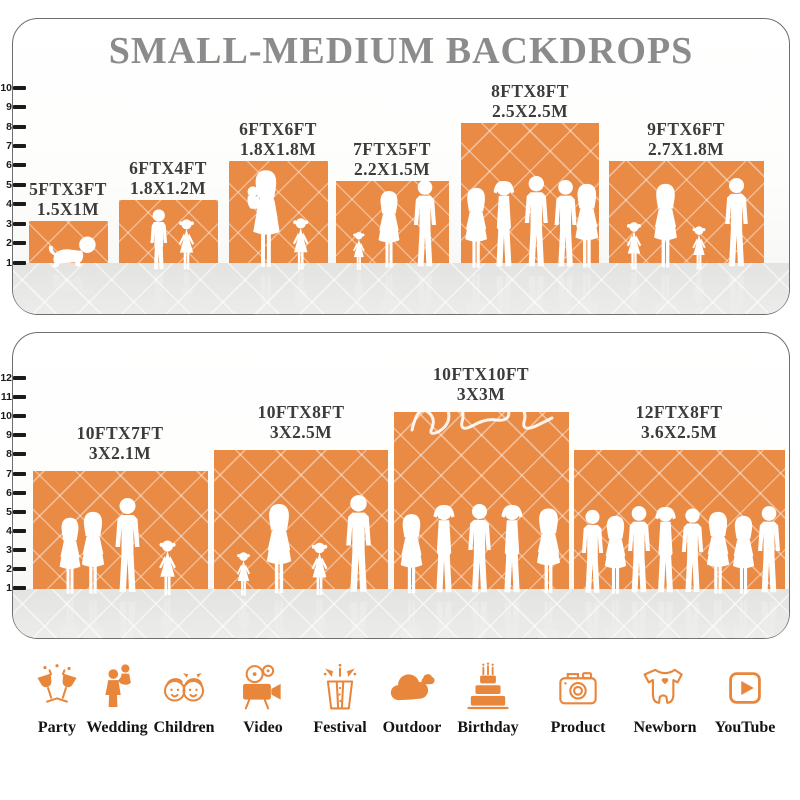 The image size is (800, 800). What do you see at coordinates (120, 443) in the screenshot?
I see `backdrop-label: 10FTX7FT 3X2.1M` at bounding box center [120, 443].